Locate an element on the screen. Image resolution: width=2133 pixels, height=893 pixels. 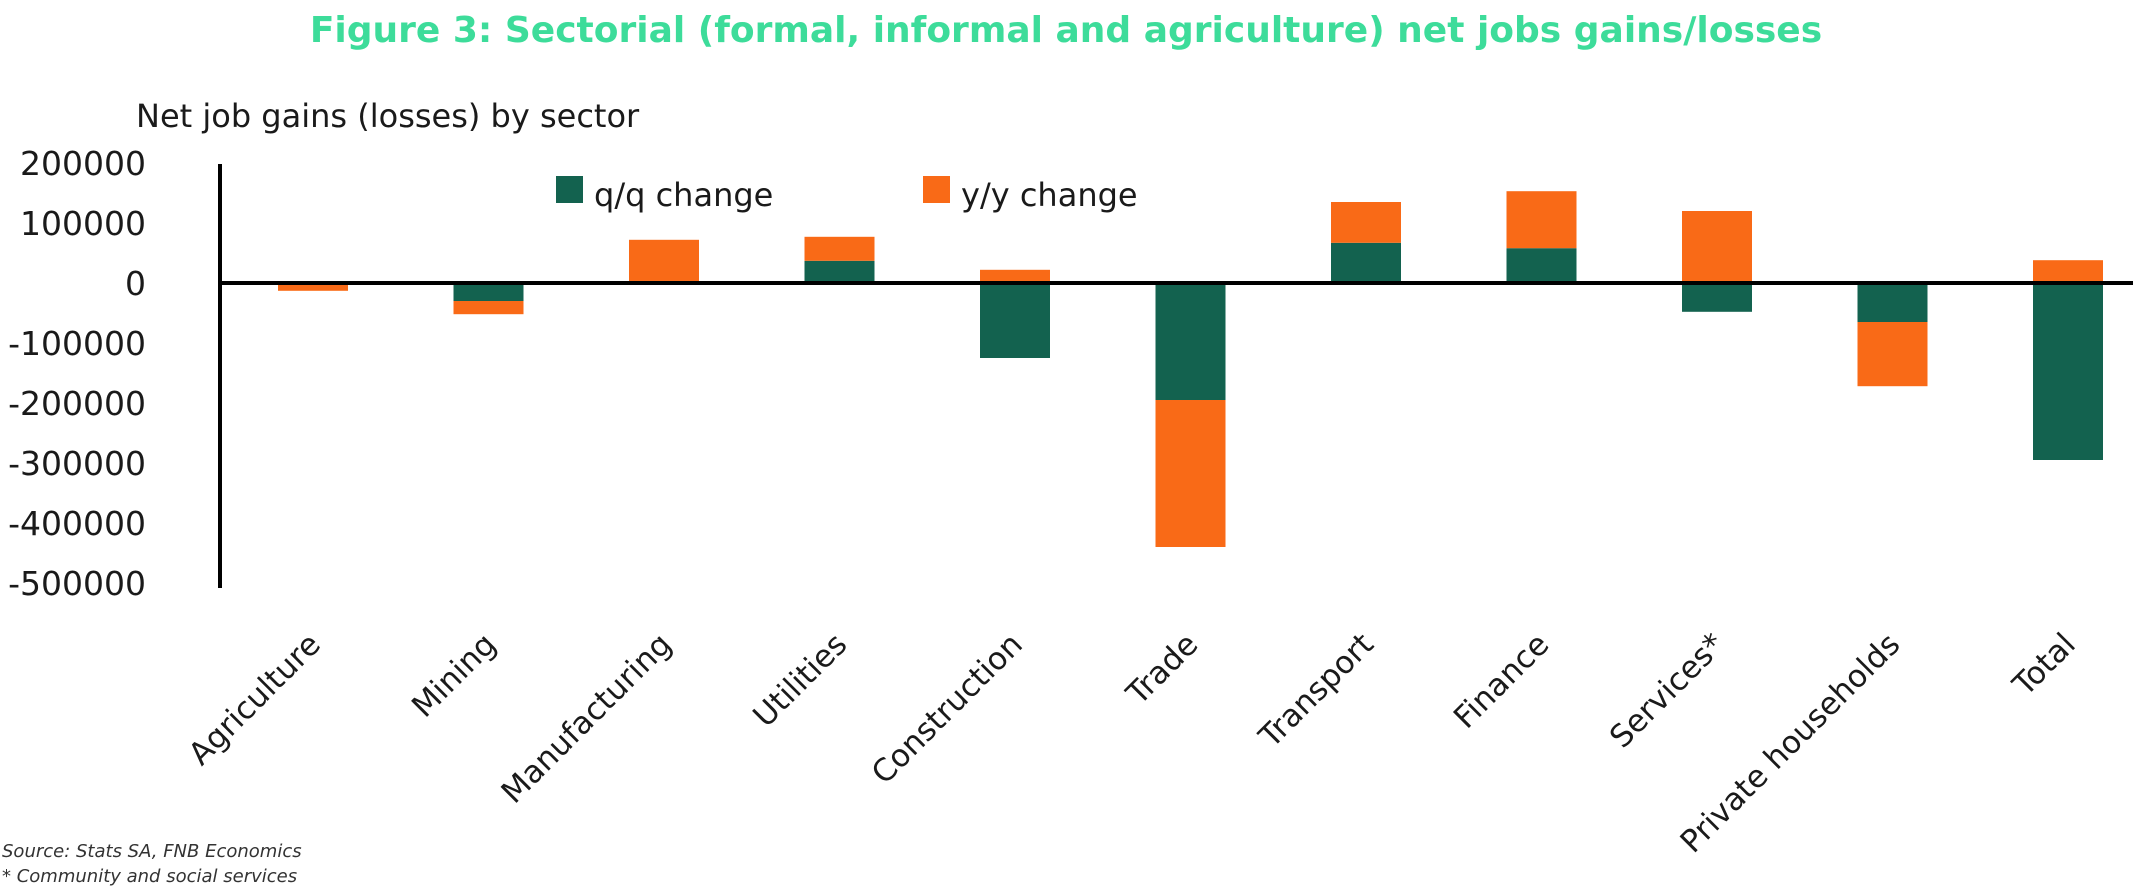
y-tick-label: 200000 is located at coordinates (83, 163).